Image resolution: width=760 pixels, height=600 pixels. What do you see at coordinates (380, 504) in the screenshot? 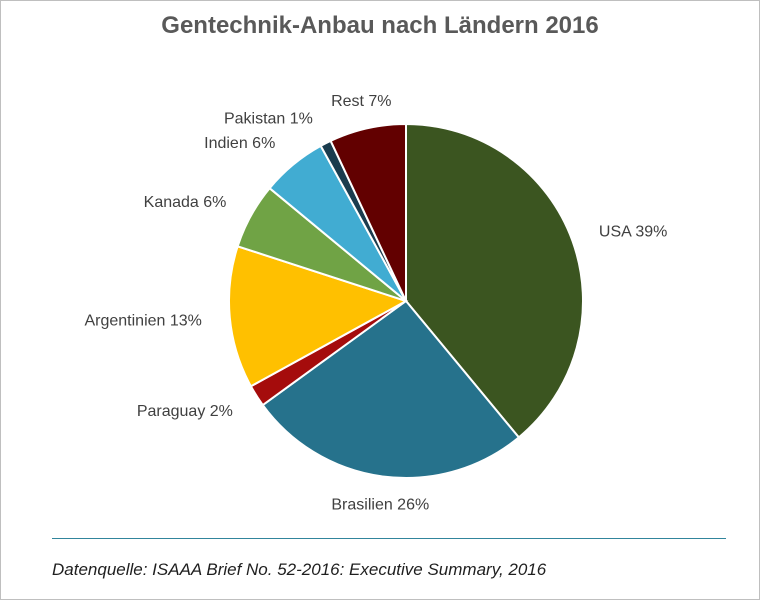
I see `slice-label-brasilien: Brasilien 26%` at bounding box center [380, 504].